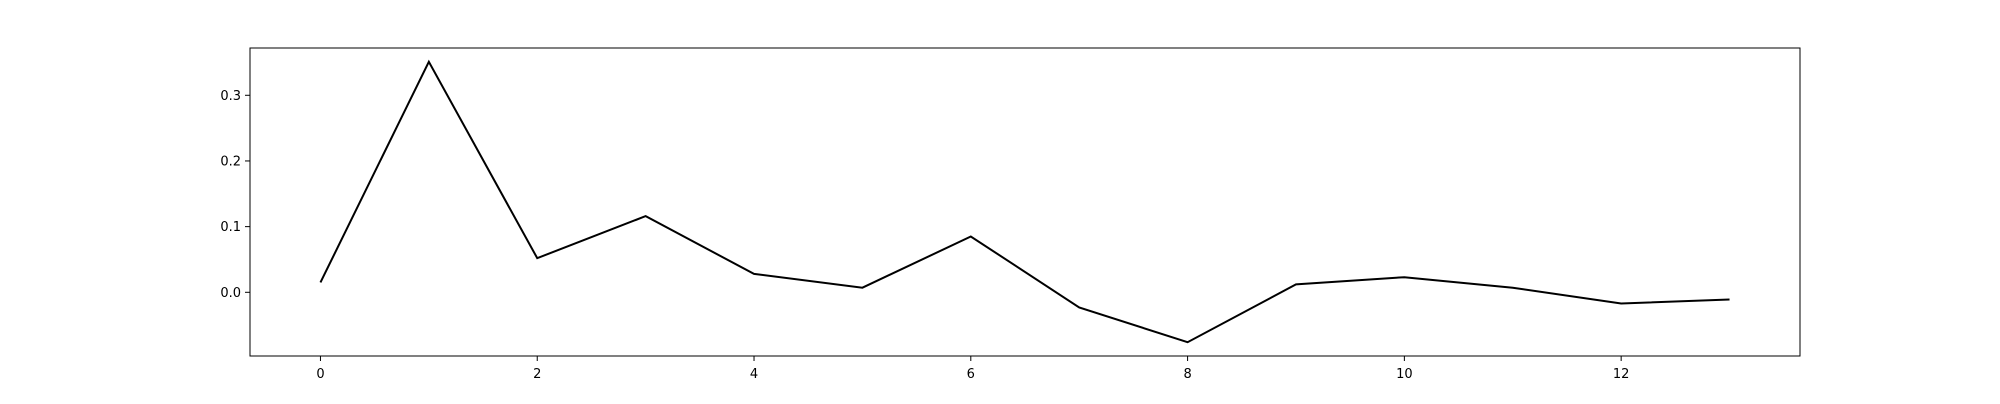  Describe the element at coordinates (971, 374) in the screenshot. I see `x-tick-label: 6` at that location.